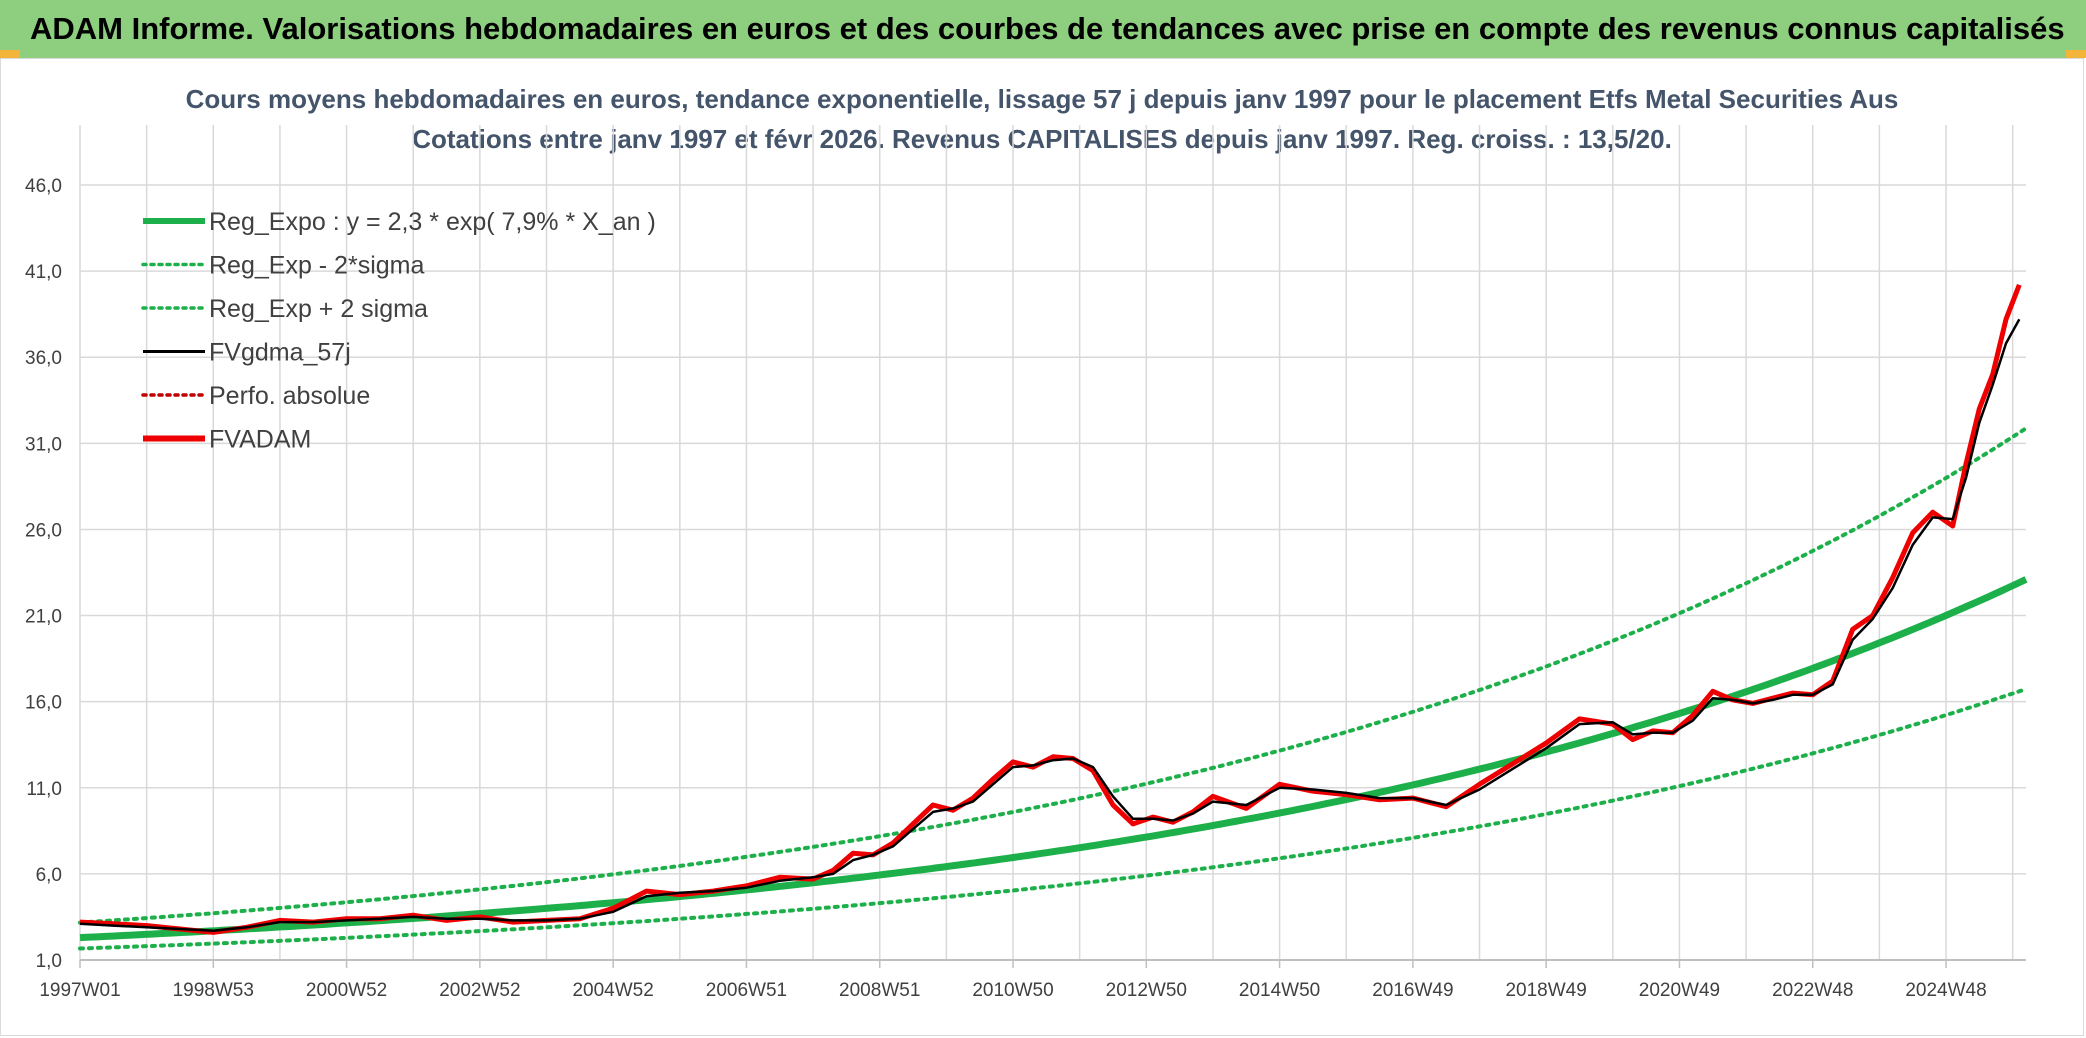 The width and height of the screenshot is (2086, 1038). Describe the element at coordinates (318, 309) in the screenshot. I see `legend-label: Reg_Exp + 2 sigma` at that location.